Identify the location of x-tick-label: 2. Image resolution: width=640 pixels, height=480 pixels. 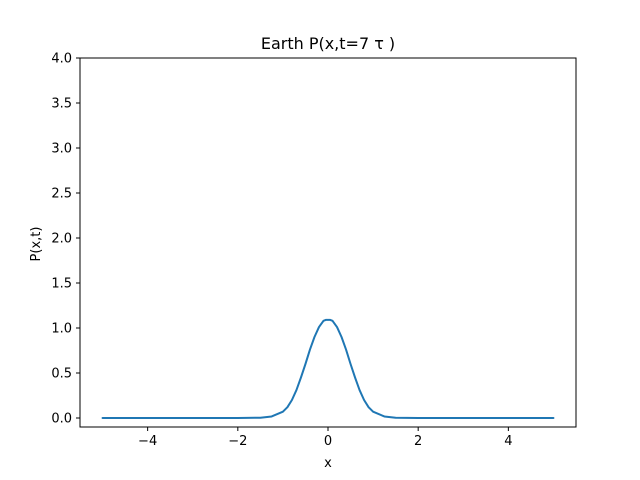
(418, 441).